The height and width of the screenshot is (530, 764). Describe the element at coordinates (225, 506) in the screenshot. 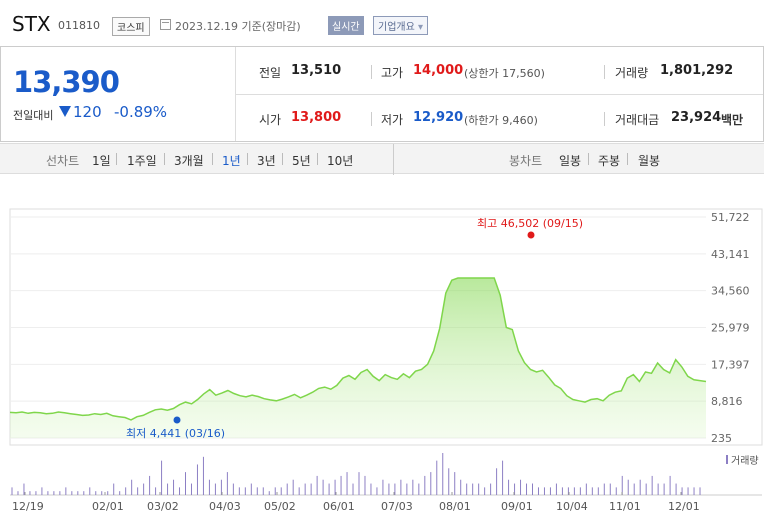

I see `x-tick-label: 04/03` at that location.